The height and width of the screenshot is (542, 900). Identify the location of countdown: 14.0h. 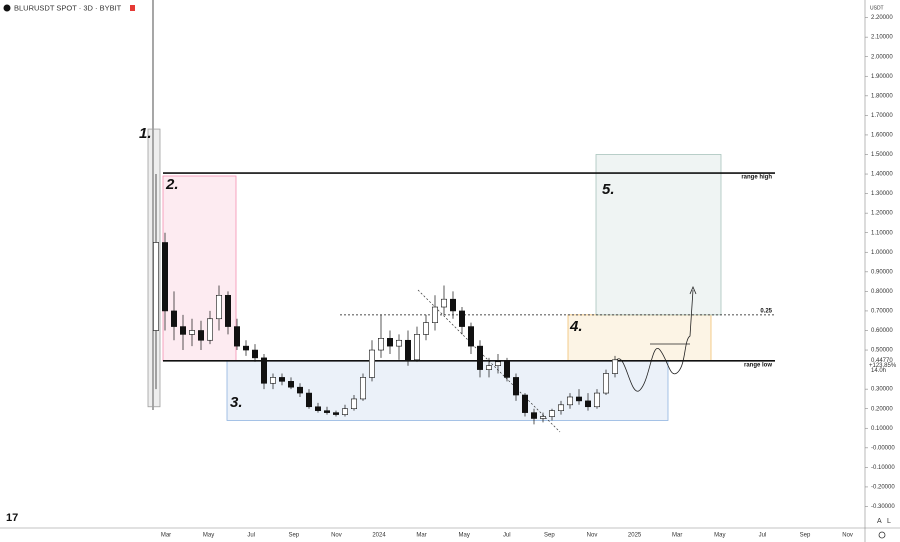
(878, 371).